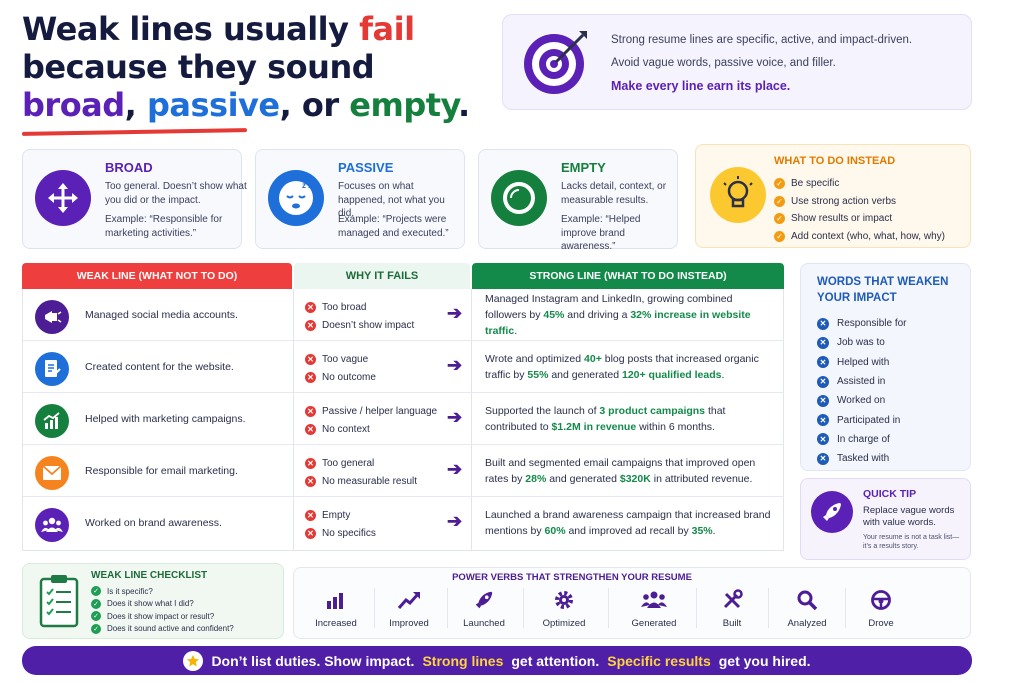 The image size is (1024, 683). I want to click on why-item-label: Empty, so click(336, 515).